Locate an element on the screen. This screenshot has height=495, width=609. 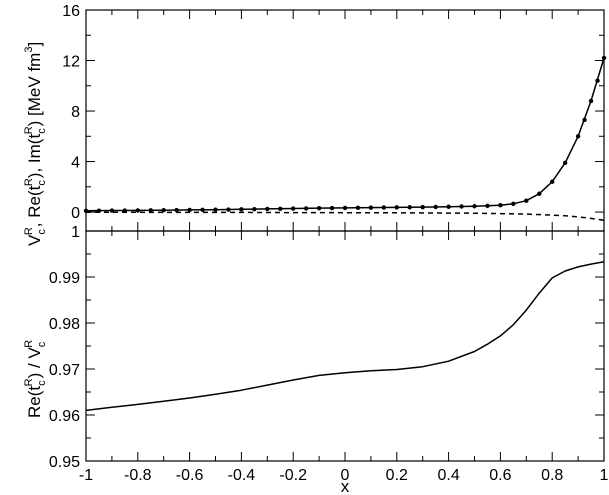
bottom-y-axis-title: Re(tcR) / VcR is located at coordinates (35, 379).